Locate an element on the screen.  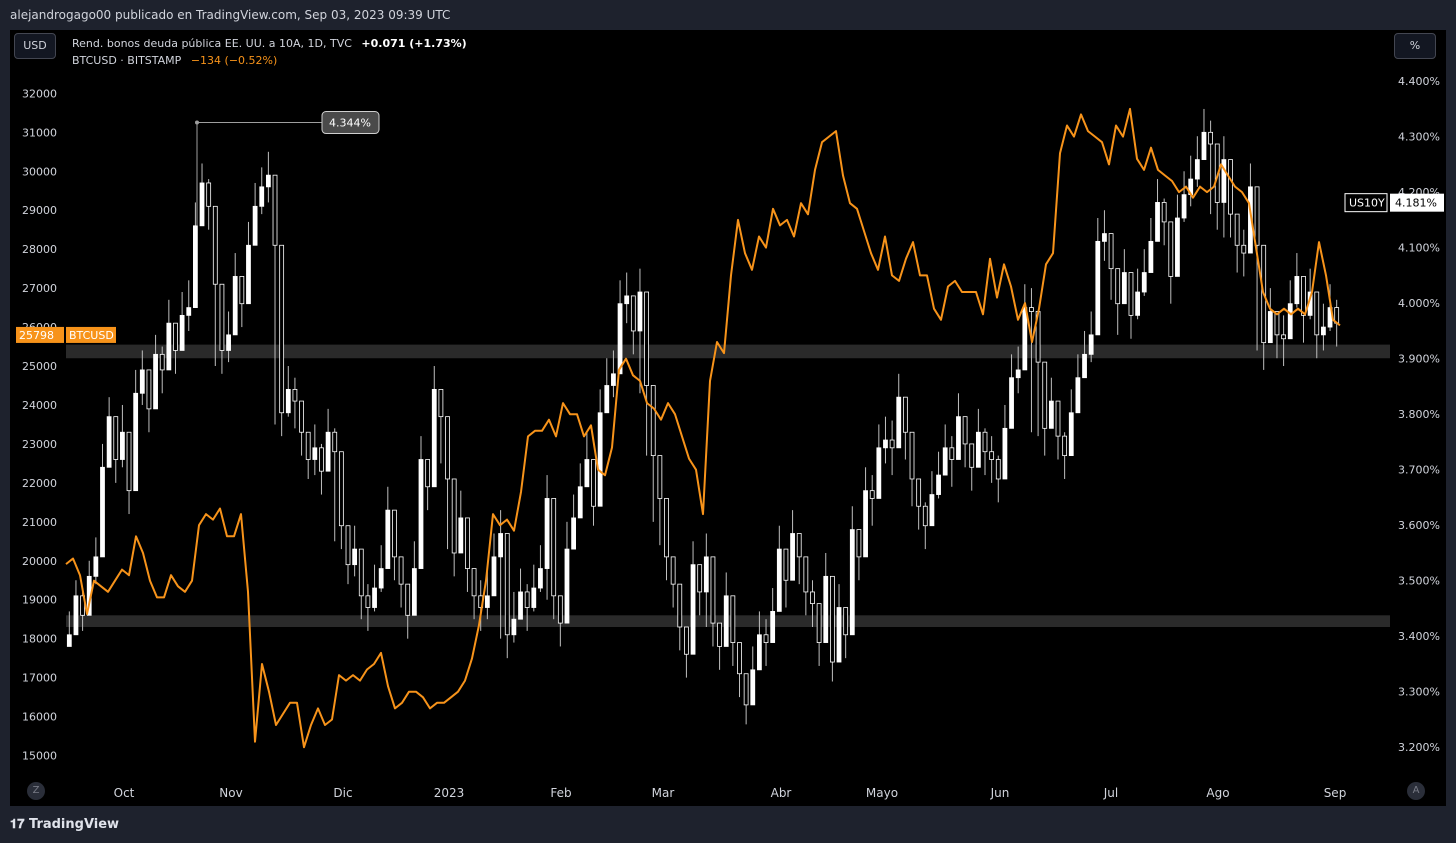
left-axis-tick-7: 25000 is located at coordinates (39, 366).